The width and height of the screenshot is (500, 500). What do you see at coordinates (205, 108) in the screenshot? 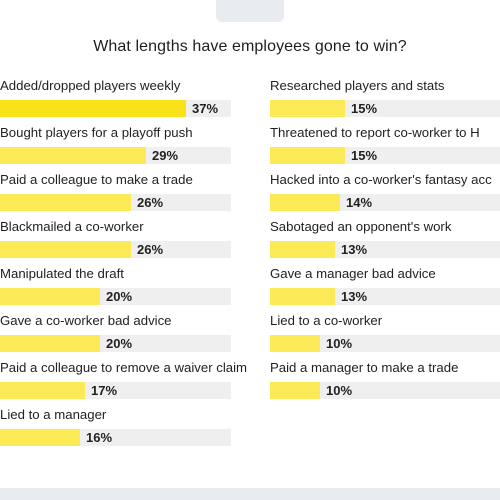
I see `bar-value-label: 37%` at bounding box center [205, 108].